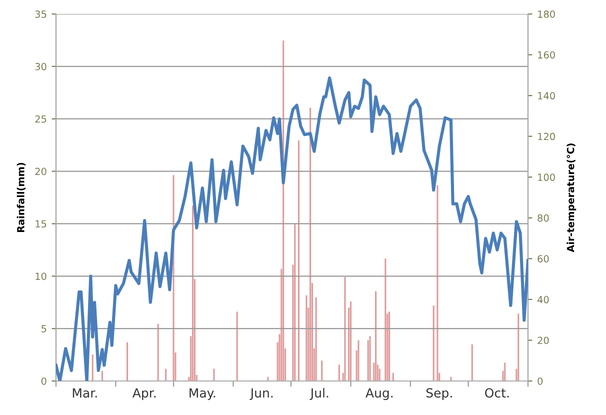 The width and height of the screenshot is (606, 415). Describe the element at coordinates (571, 198) in the screenshot. I see `y2-axis-title: Air-temperature(℃)` at that location.